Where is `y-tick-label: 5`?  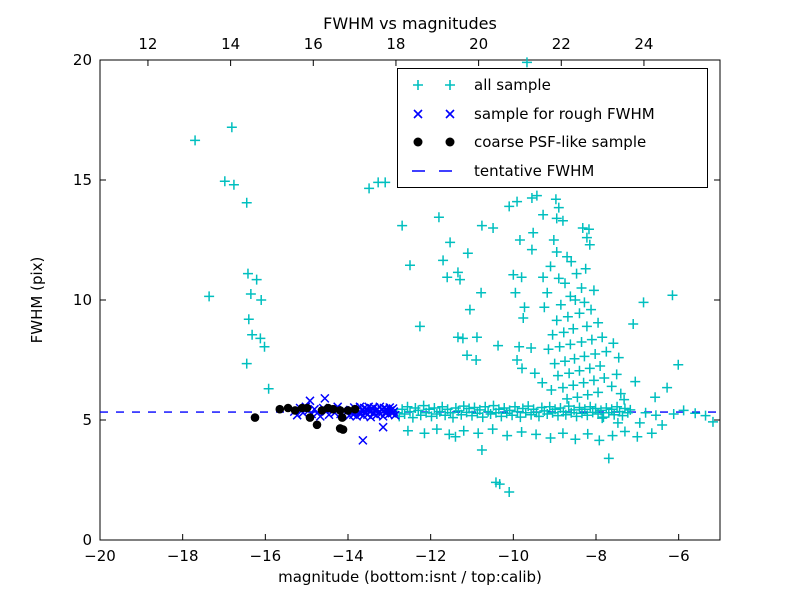 y-tick-label: 5 is located at coordinates (87, 420).